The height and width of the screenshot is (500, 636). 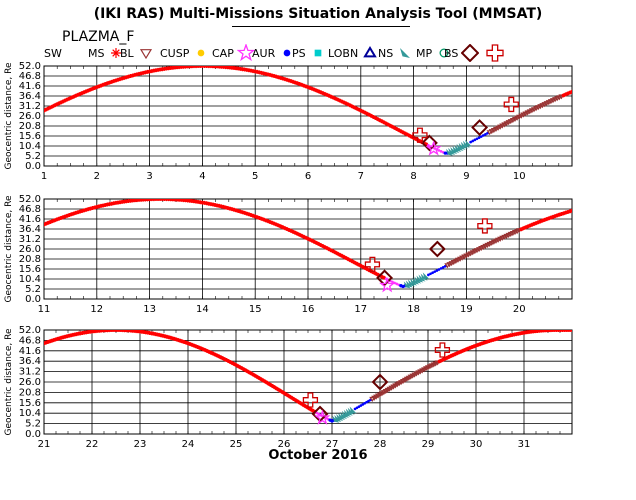 I want to click on x-tick-label: 12, so click(x=96, y=309).